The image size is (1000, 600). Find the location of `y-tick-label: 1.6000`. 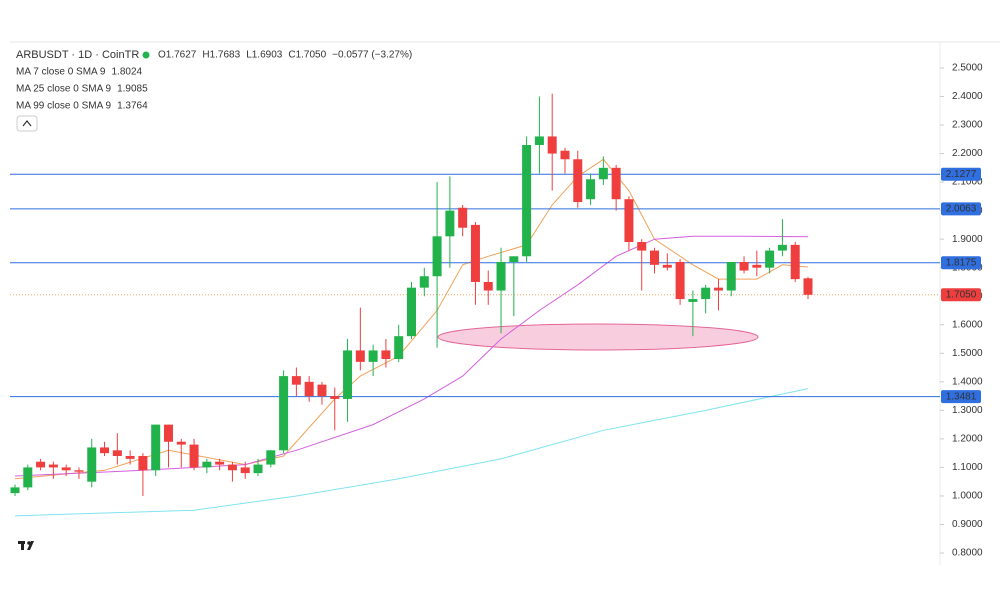

y-tick-label: 1.6000 is located at coordinates (967, 324).